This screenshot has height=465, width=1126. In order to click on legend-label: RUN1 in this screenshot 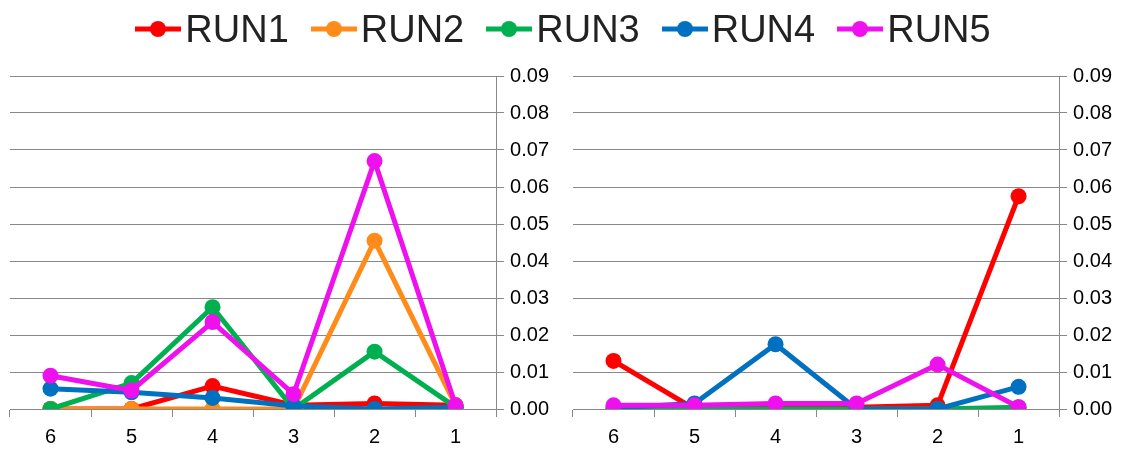, I will do `click(237, 29)`.